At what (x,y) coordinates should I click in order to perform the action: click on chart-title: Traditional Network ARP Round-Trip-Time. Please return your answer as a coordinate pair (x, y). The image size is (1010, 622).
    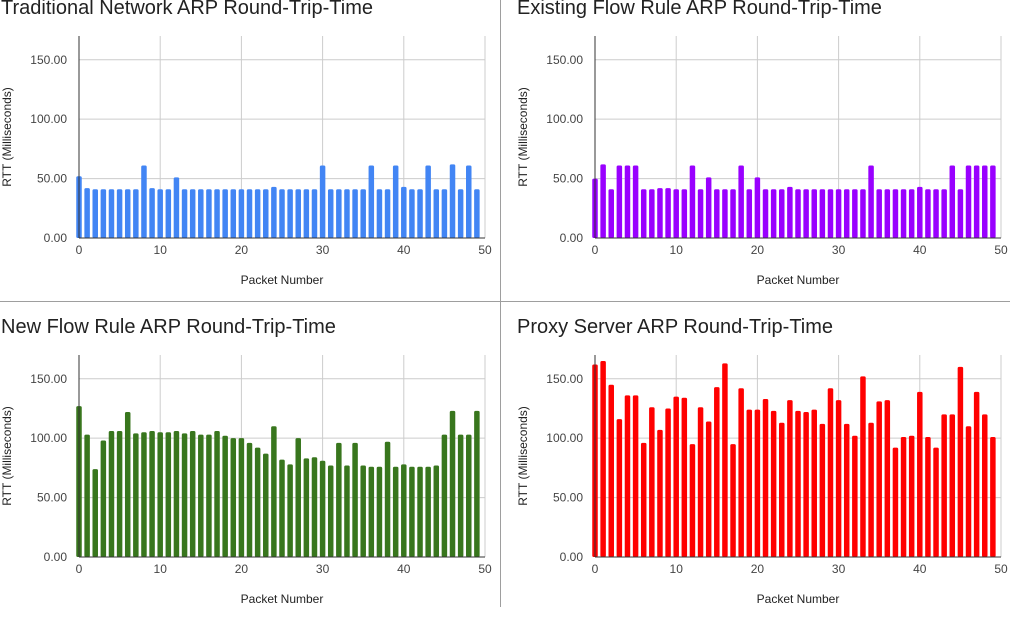
    Looking at the image, I should click on (187, 9).